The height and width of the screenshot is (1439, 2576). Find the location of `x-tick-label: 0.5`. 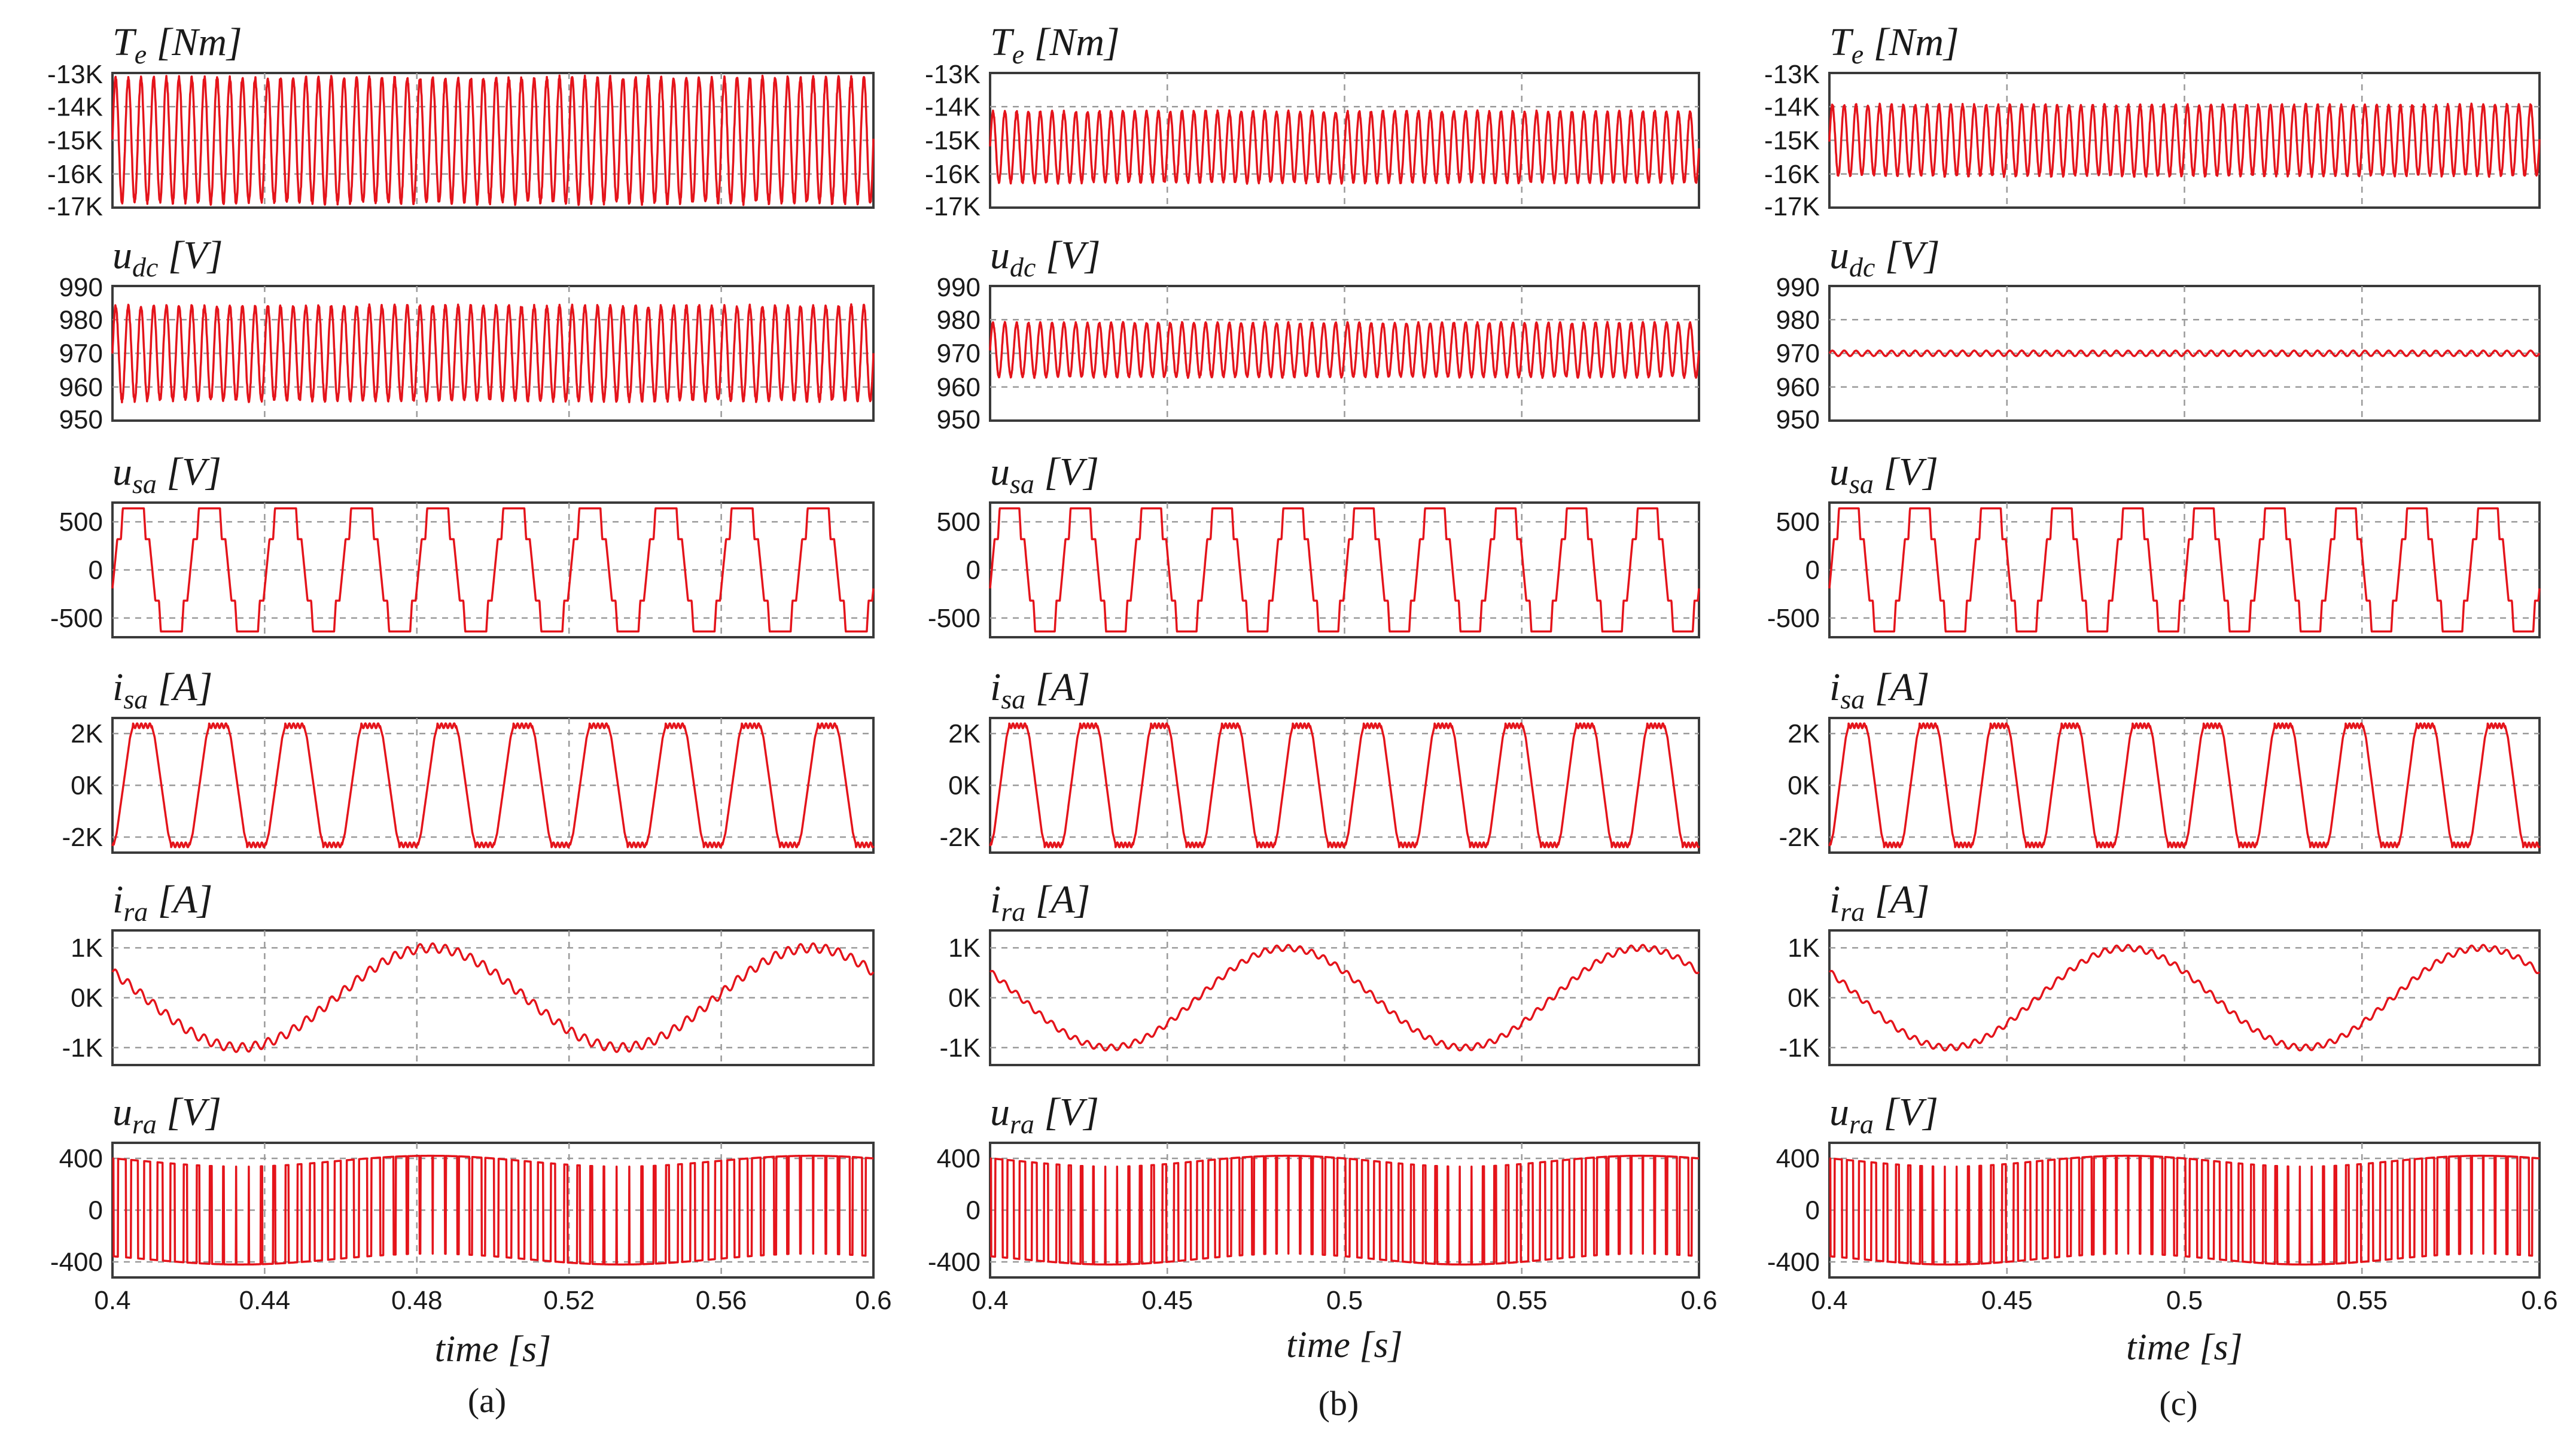

x-tick-label: 0.5 is located at coordinates (2184, 1300).